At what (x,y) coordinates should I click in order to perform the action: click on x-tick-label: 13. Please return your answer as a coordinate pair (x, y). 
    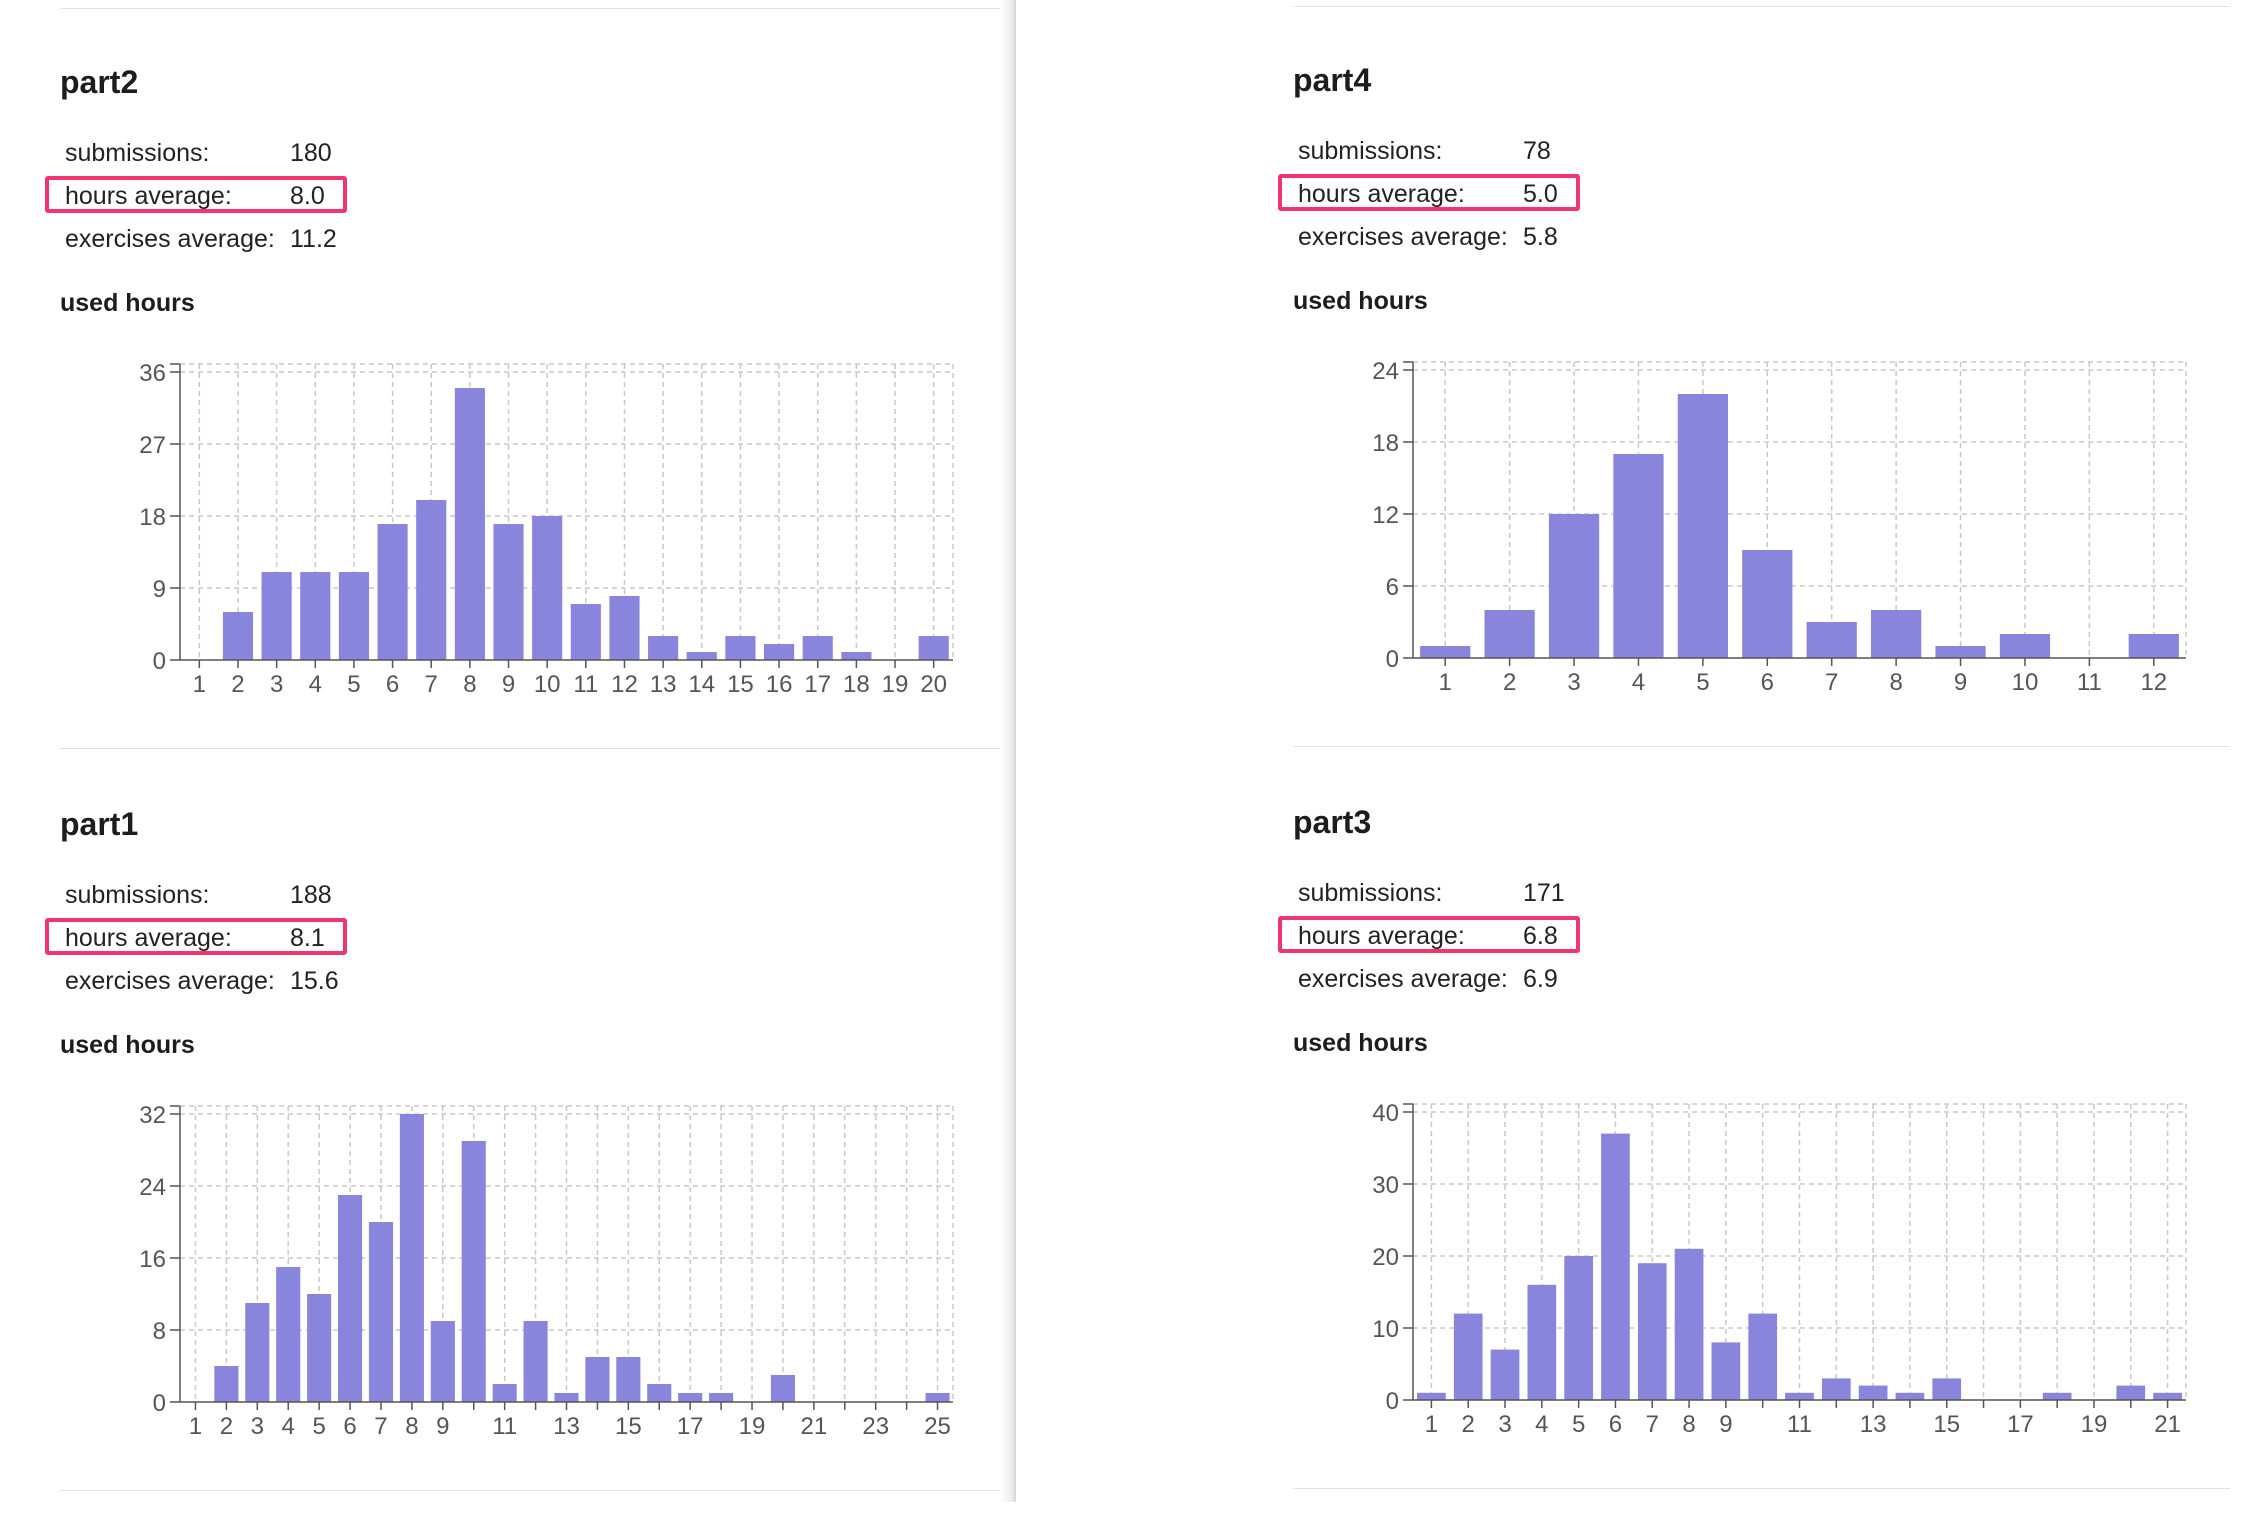
    Looking at the image, I should click on (1873, 1424).